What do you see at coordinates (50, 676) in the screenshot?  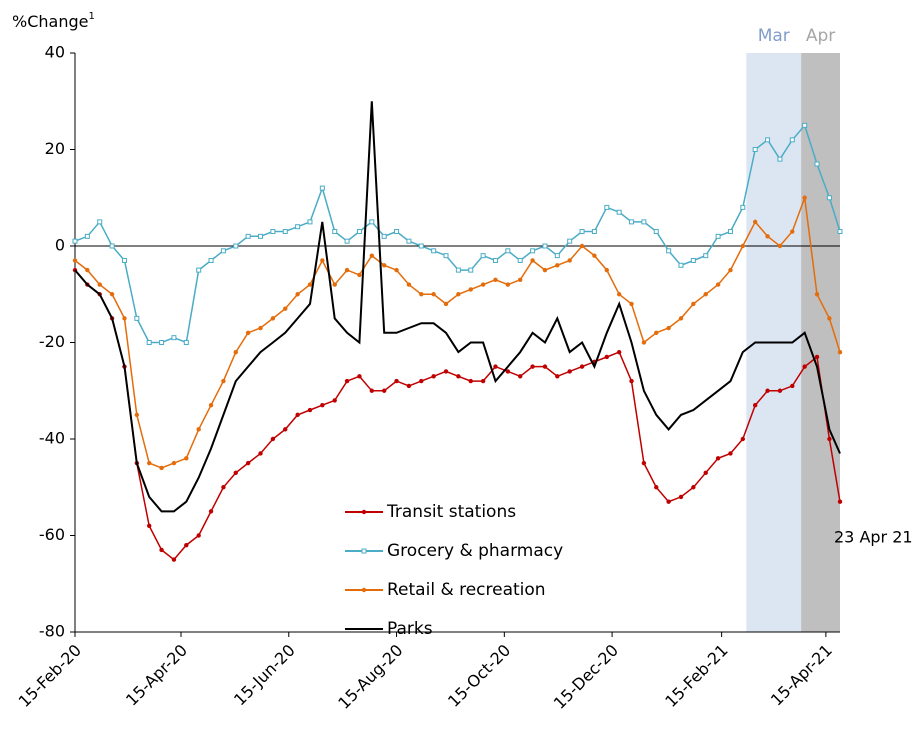 I see `x-tick-label: 15-Feb-20` at bounding box center [50, 676].